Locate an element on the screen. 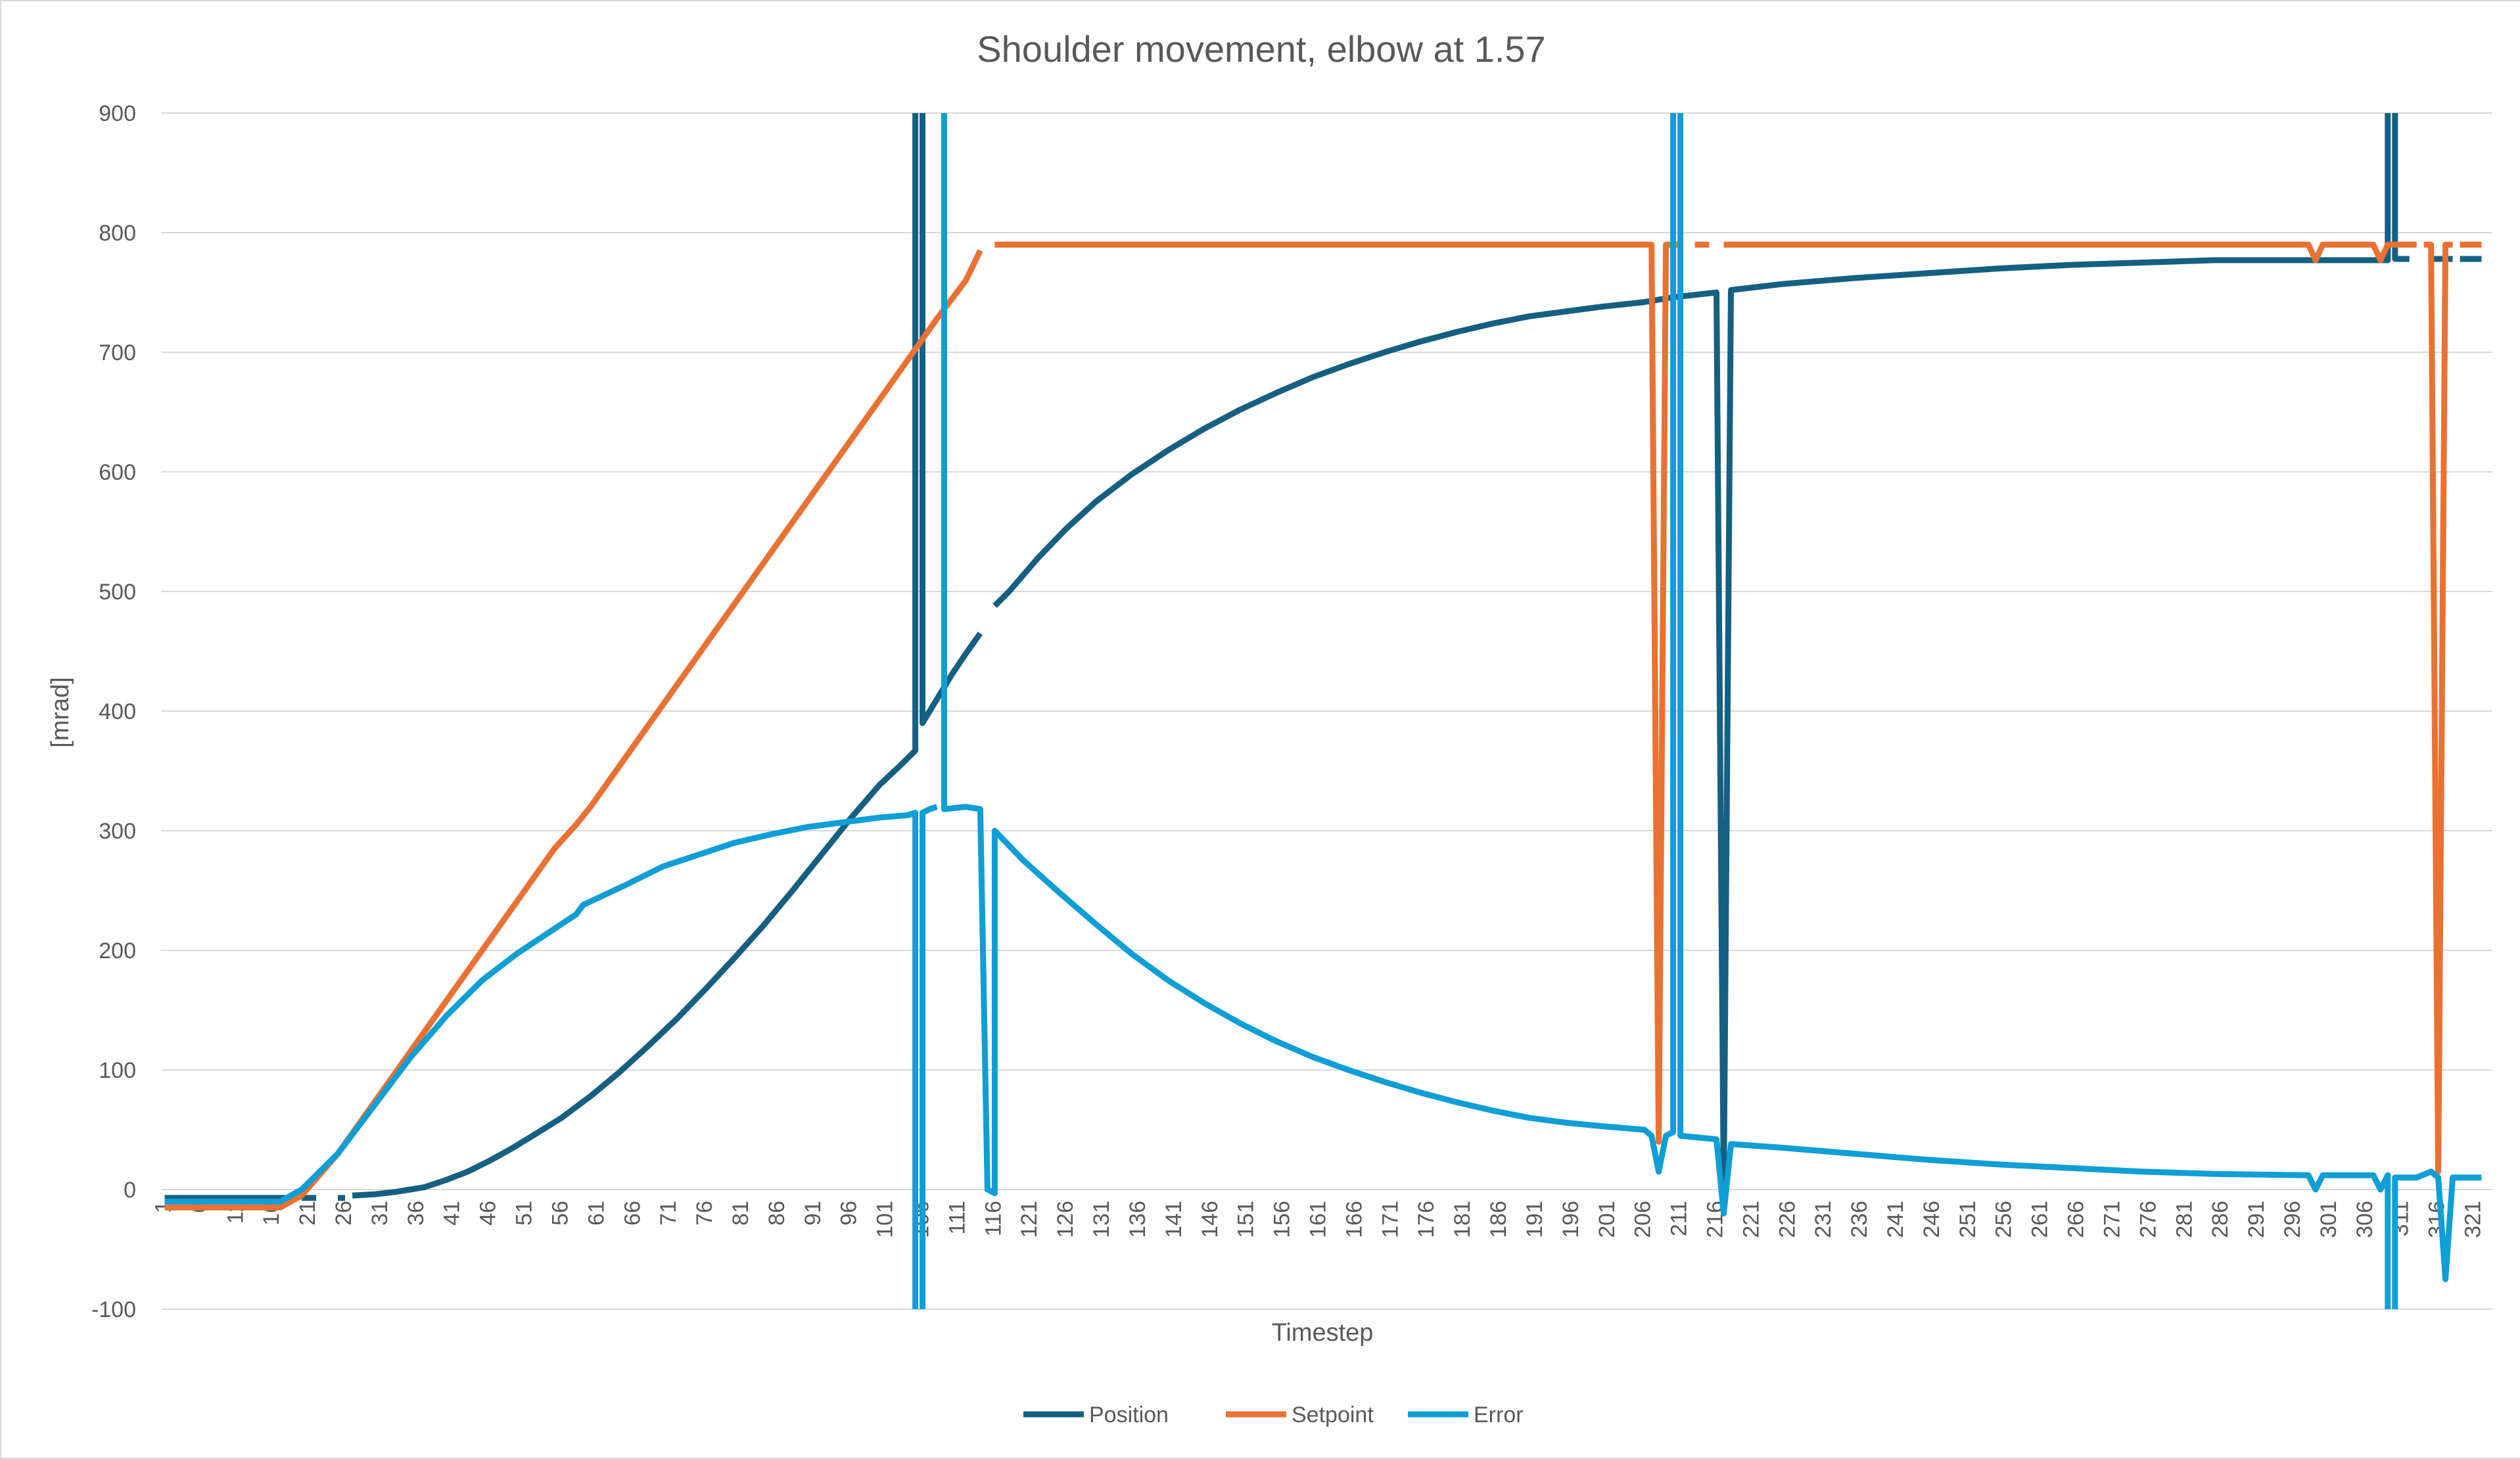 The image size is (2520, 1459). chart-title: Shoulder movement, elbow at 1.57 is located at coordinates (1261, 49).